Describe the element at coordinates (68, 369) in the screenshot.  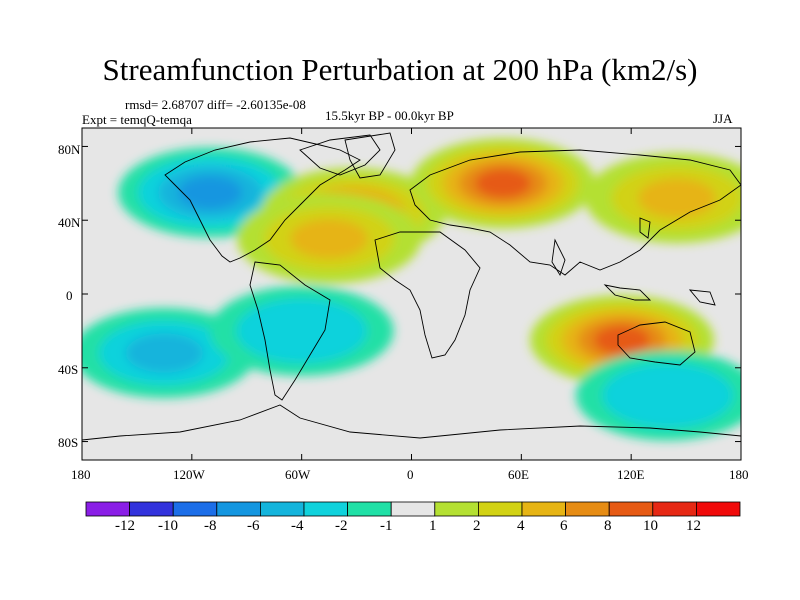
I see `y-tick-40s: 40S` at that location.